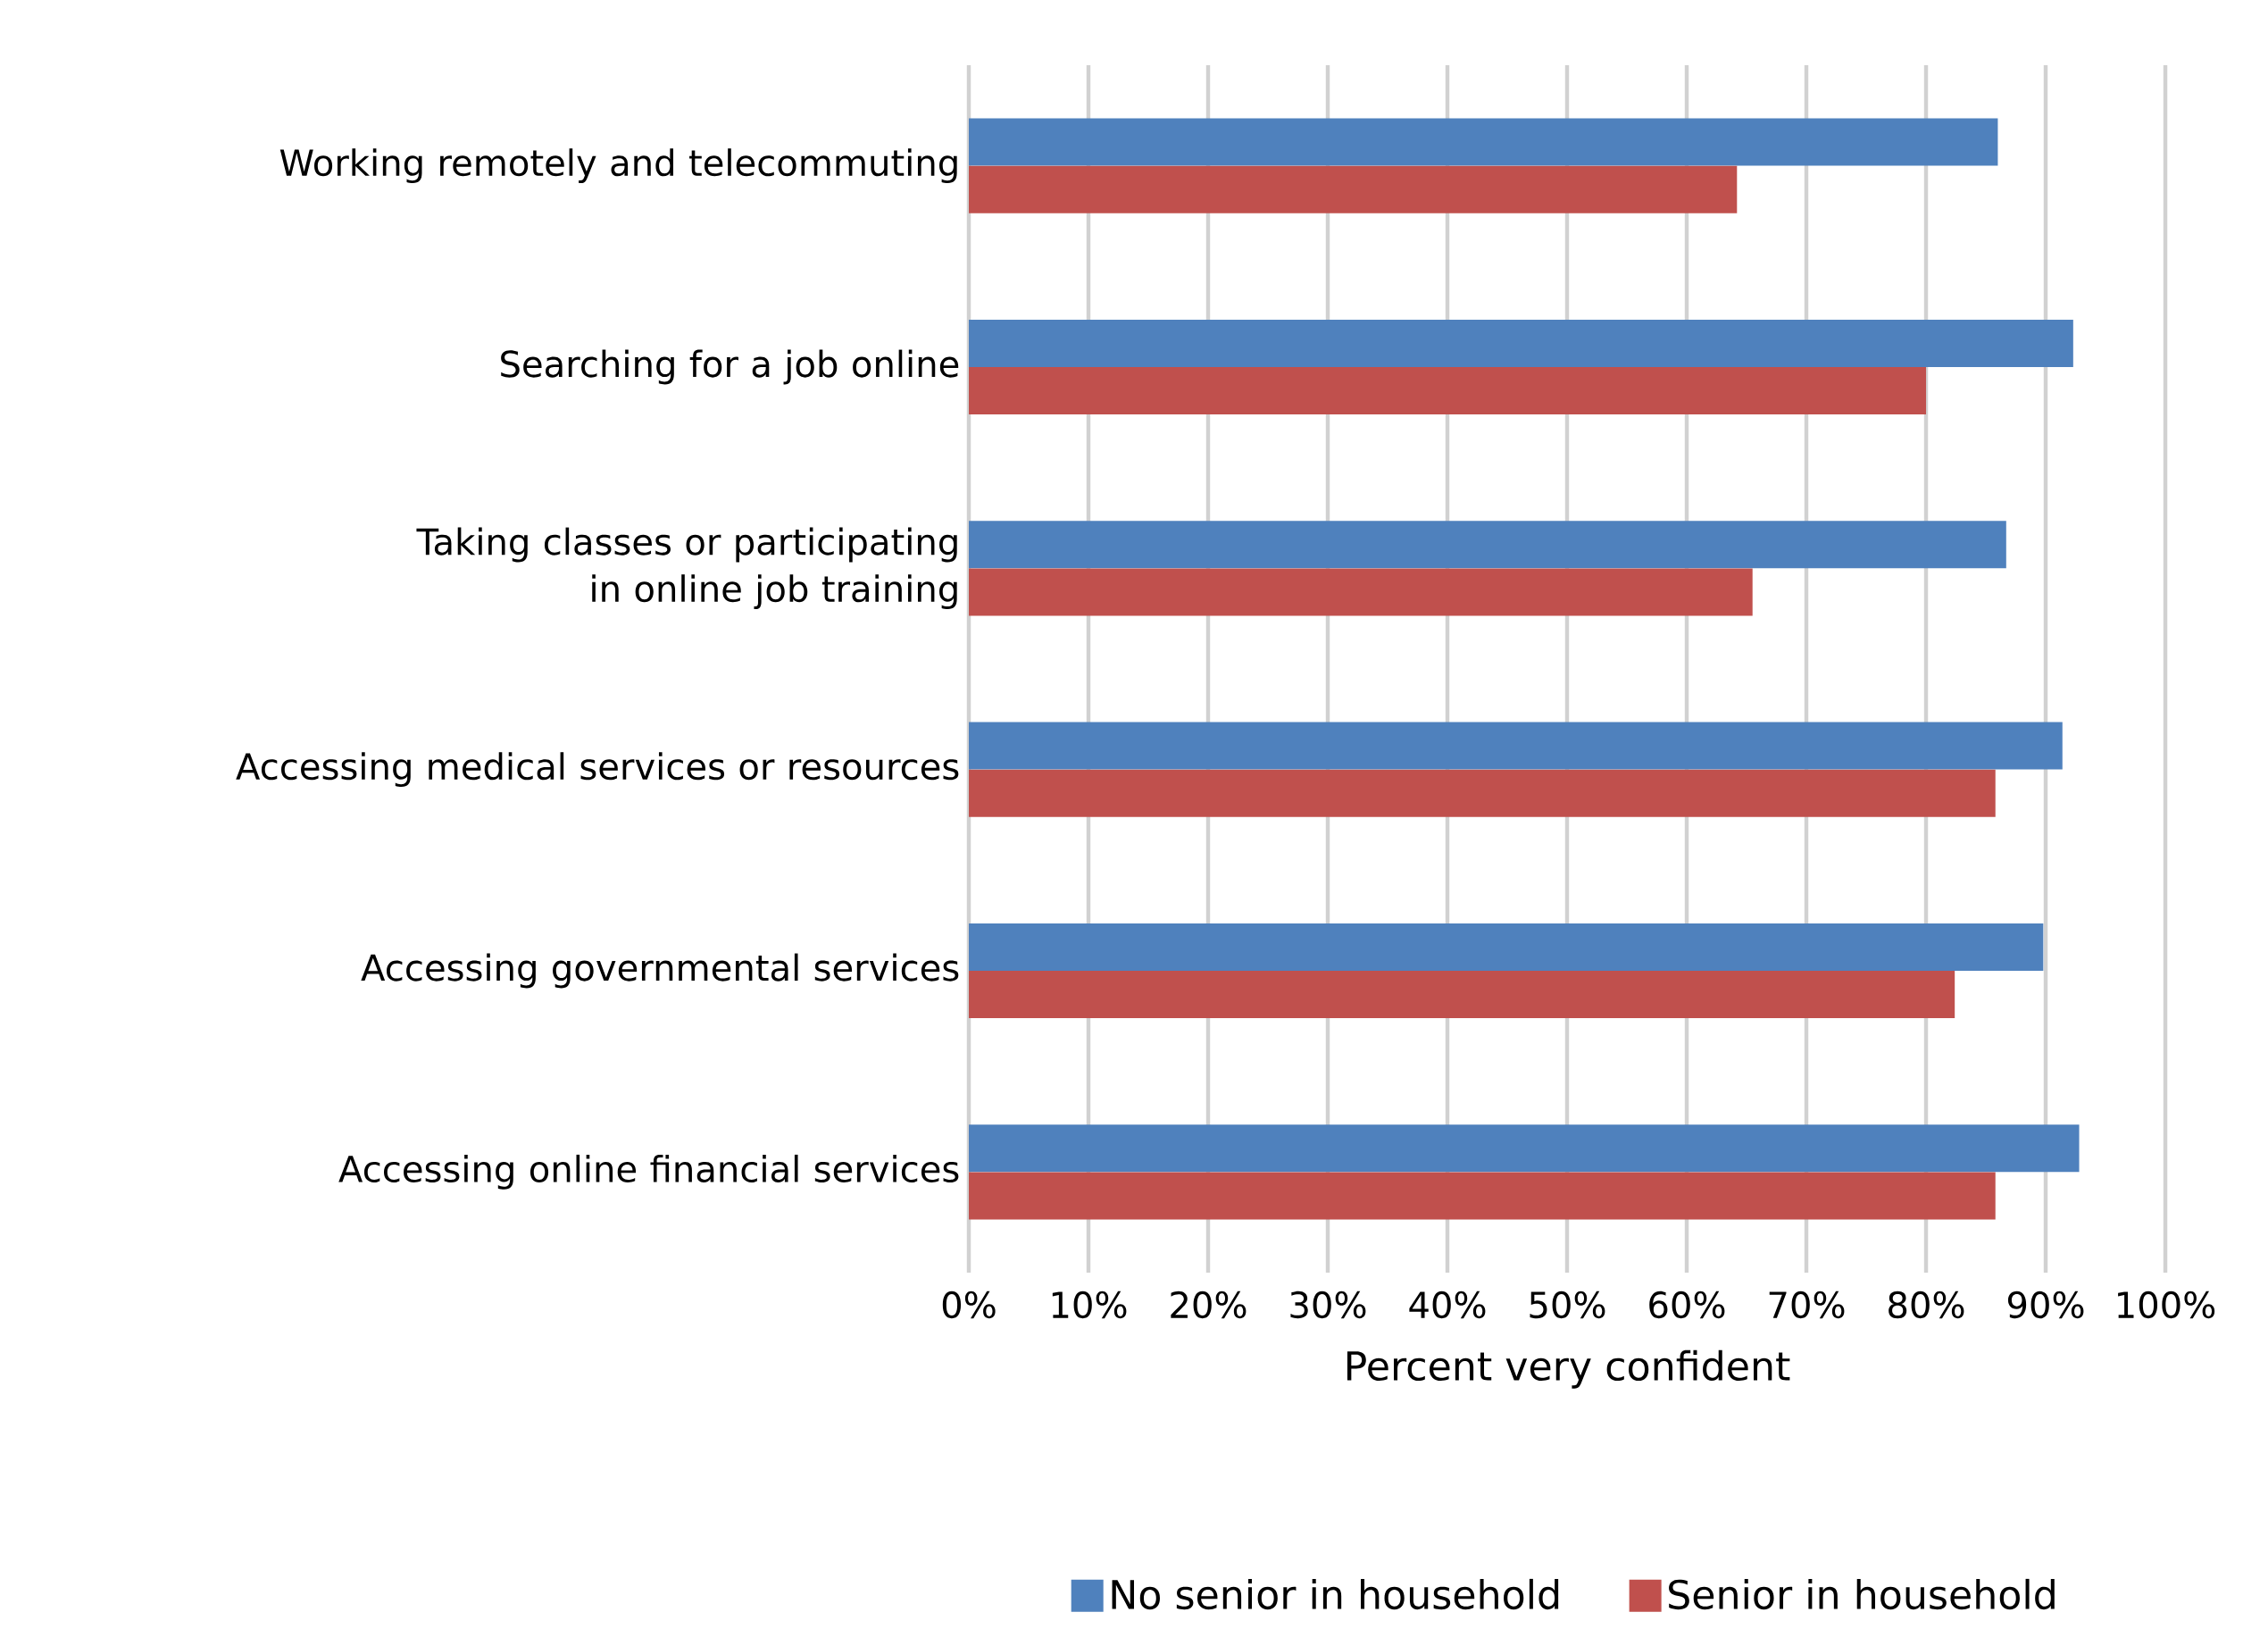  What do you see at coordinates (1567, 1305) in the screenshot?
I see `x-tick-label: 50%` at bounding box center [1567, 1305].